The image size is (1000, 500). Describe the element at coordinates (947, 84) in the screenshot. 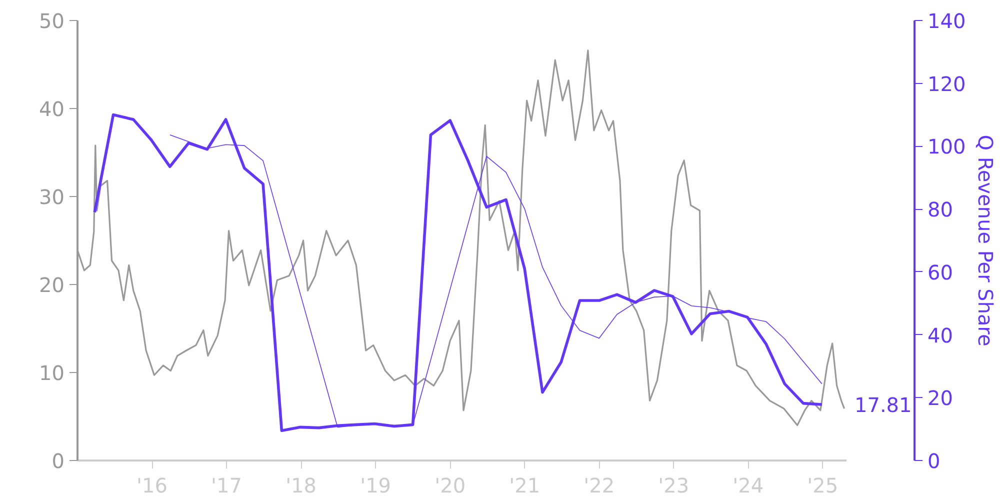

I see `y2-tick-label: 120` at that location.